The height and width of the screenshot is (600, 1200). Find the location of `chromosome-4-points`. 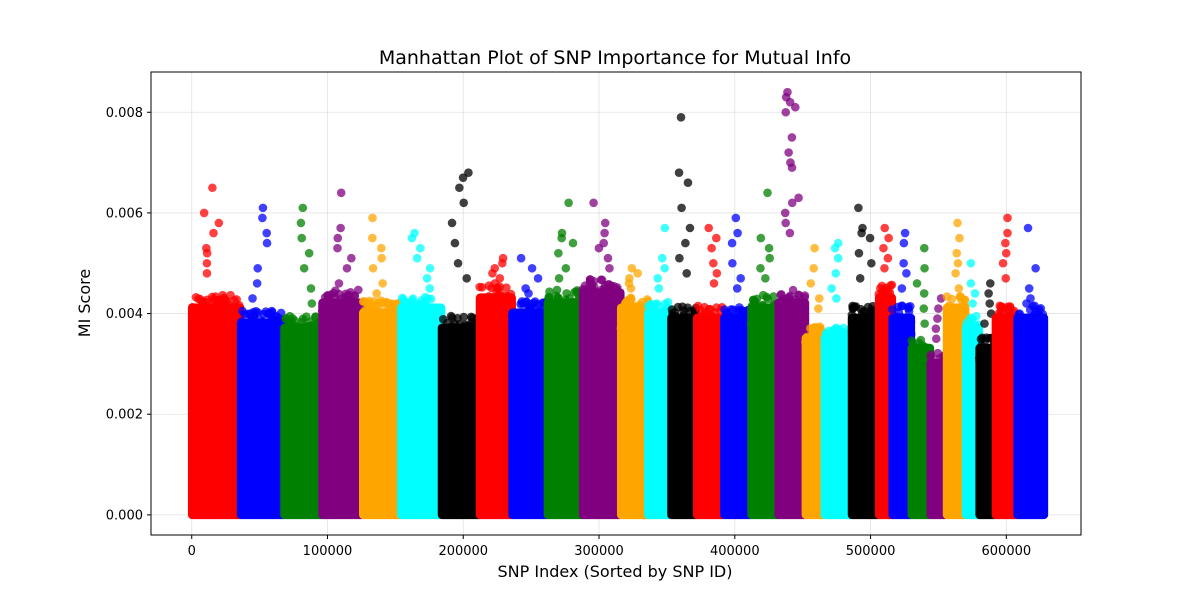

chromosome-4-points is located at coordinates (342, 354).